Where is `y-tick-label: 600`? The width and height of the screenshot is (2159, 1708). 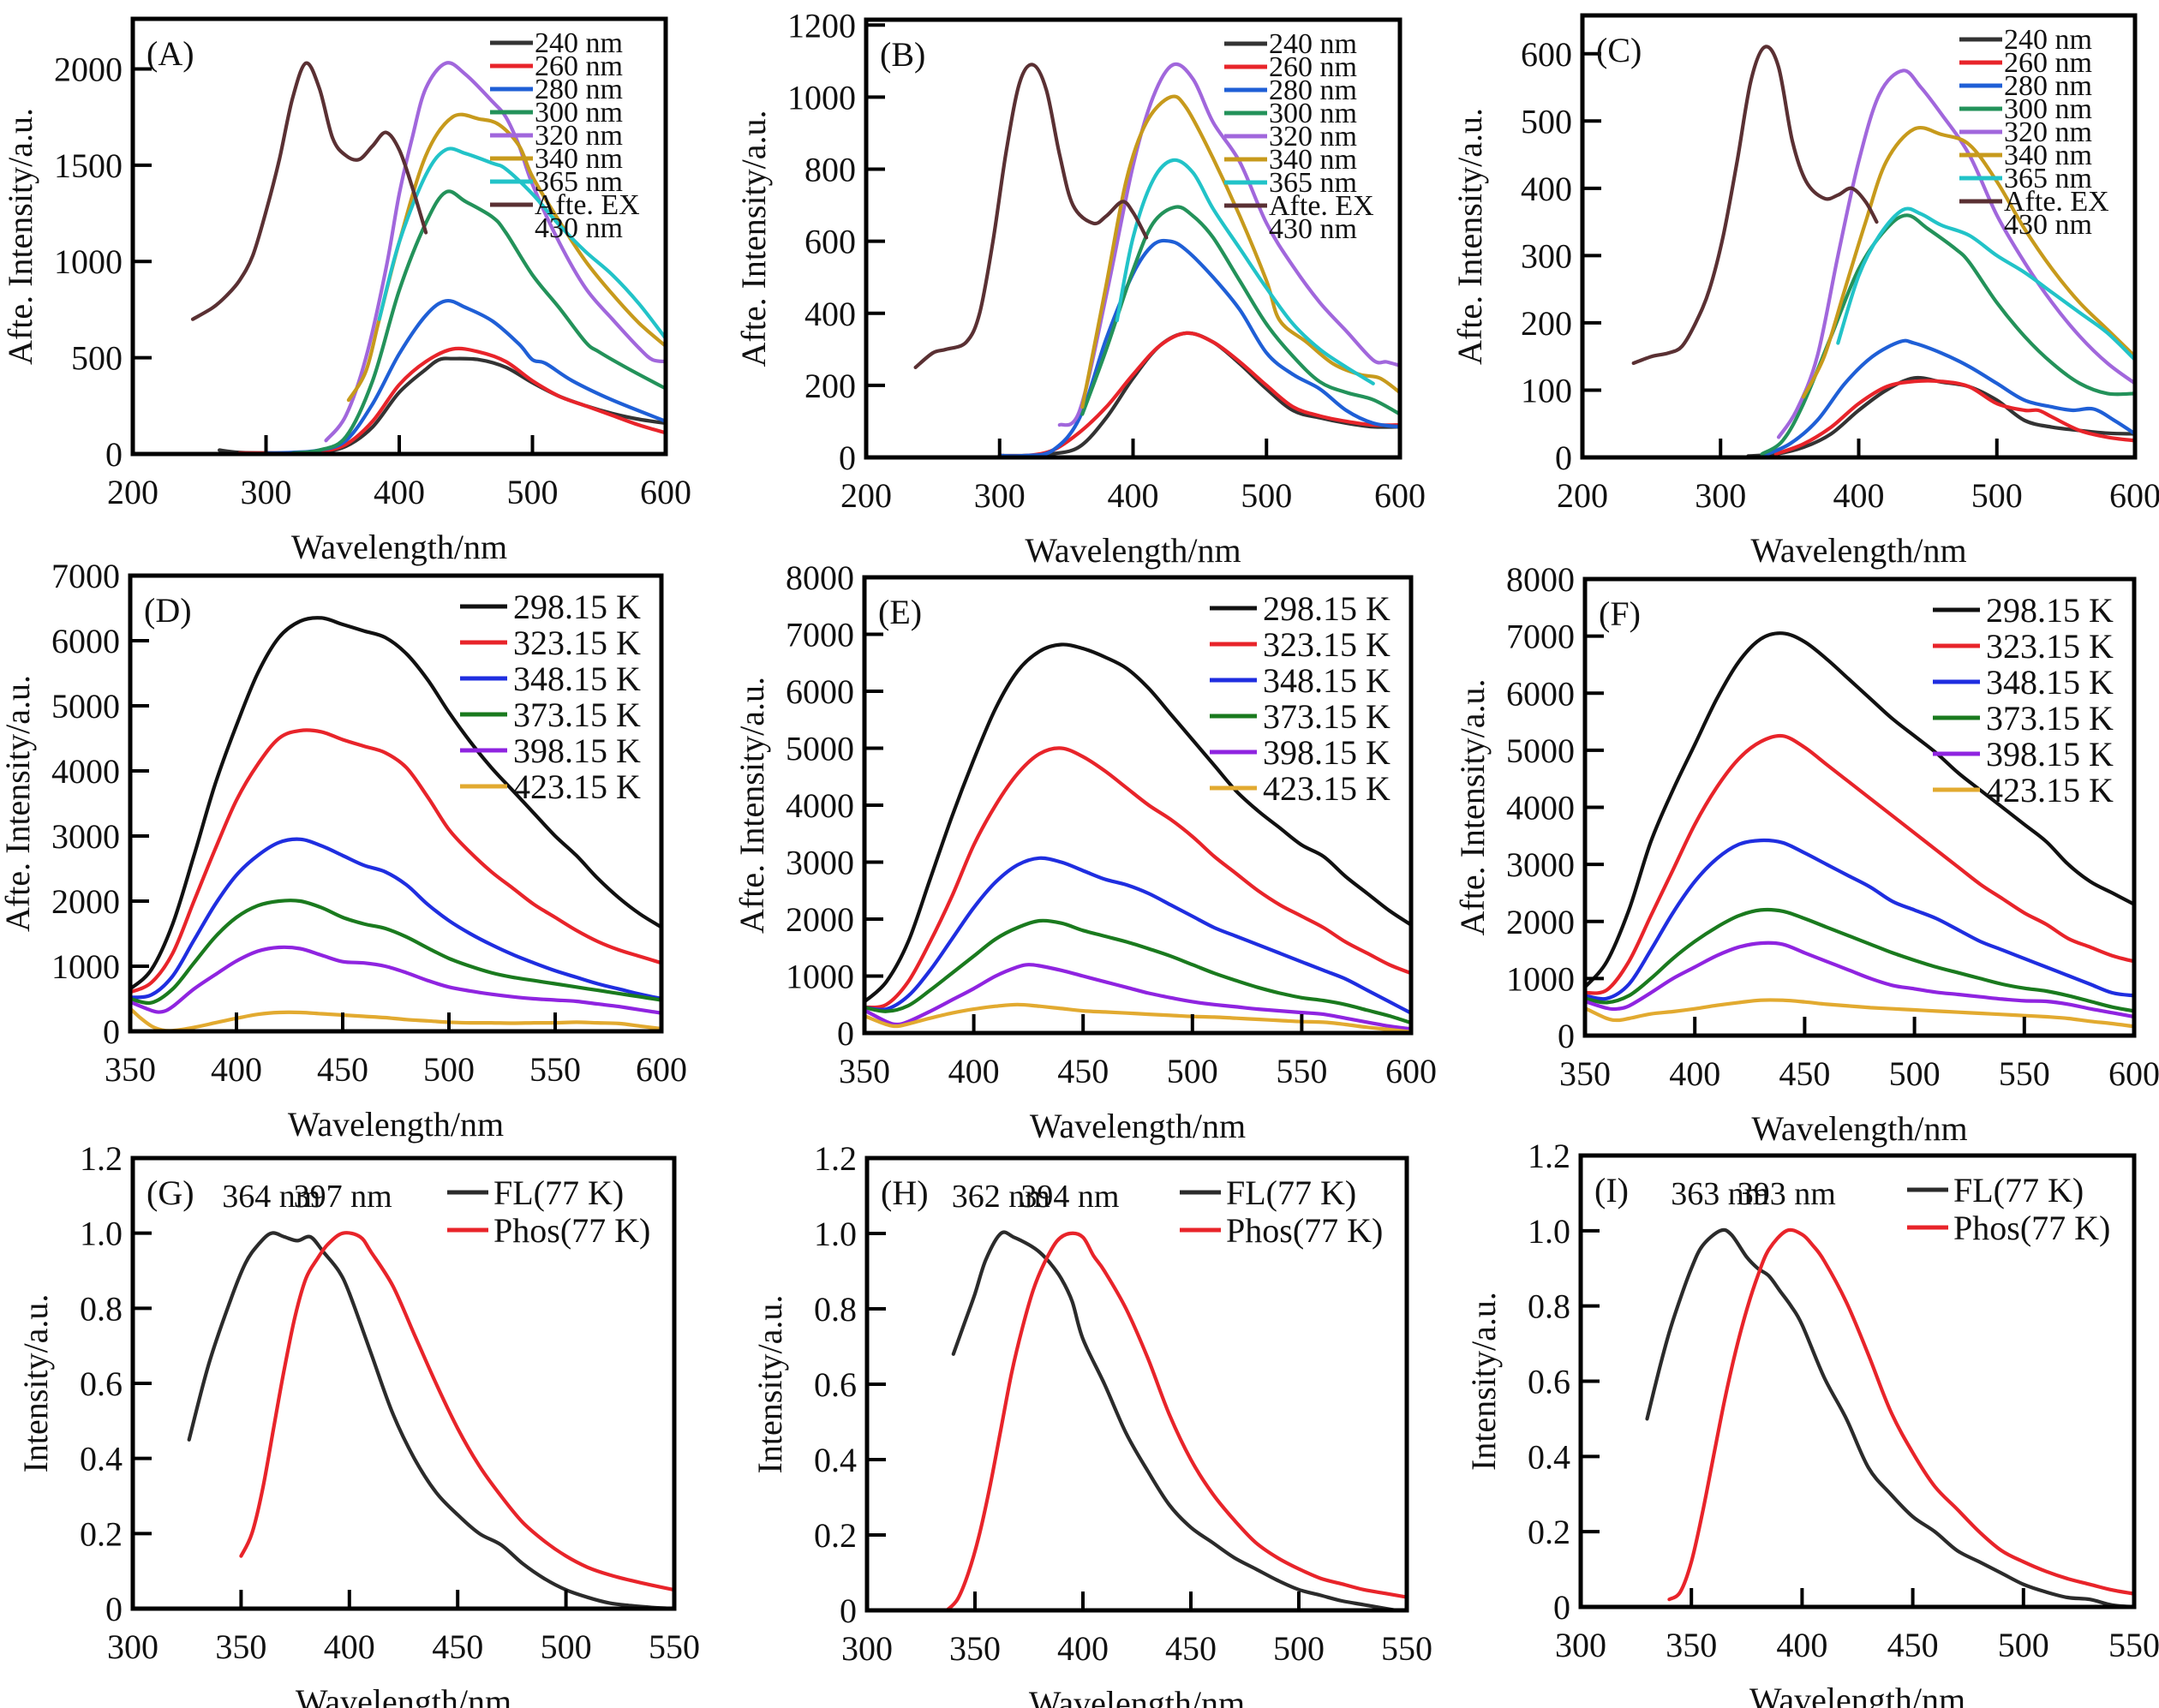 y-tick-label: 600 is located at coordinates (1546, 55).